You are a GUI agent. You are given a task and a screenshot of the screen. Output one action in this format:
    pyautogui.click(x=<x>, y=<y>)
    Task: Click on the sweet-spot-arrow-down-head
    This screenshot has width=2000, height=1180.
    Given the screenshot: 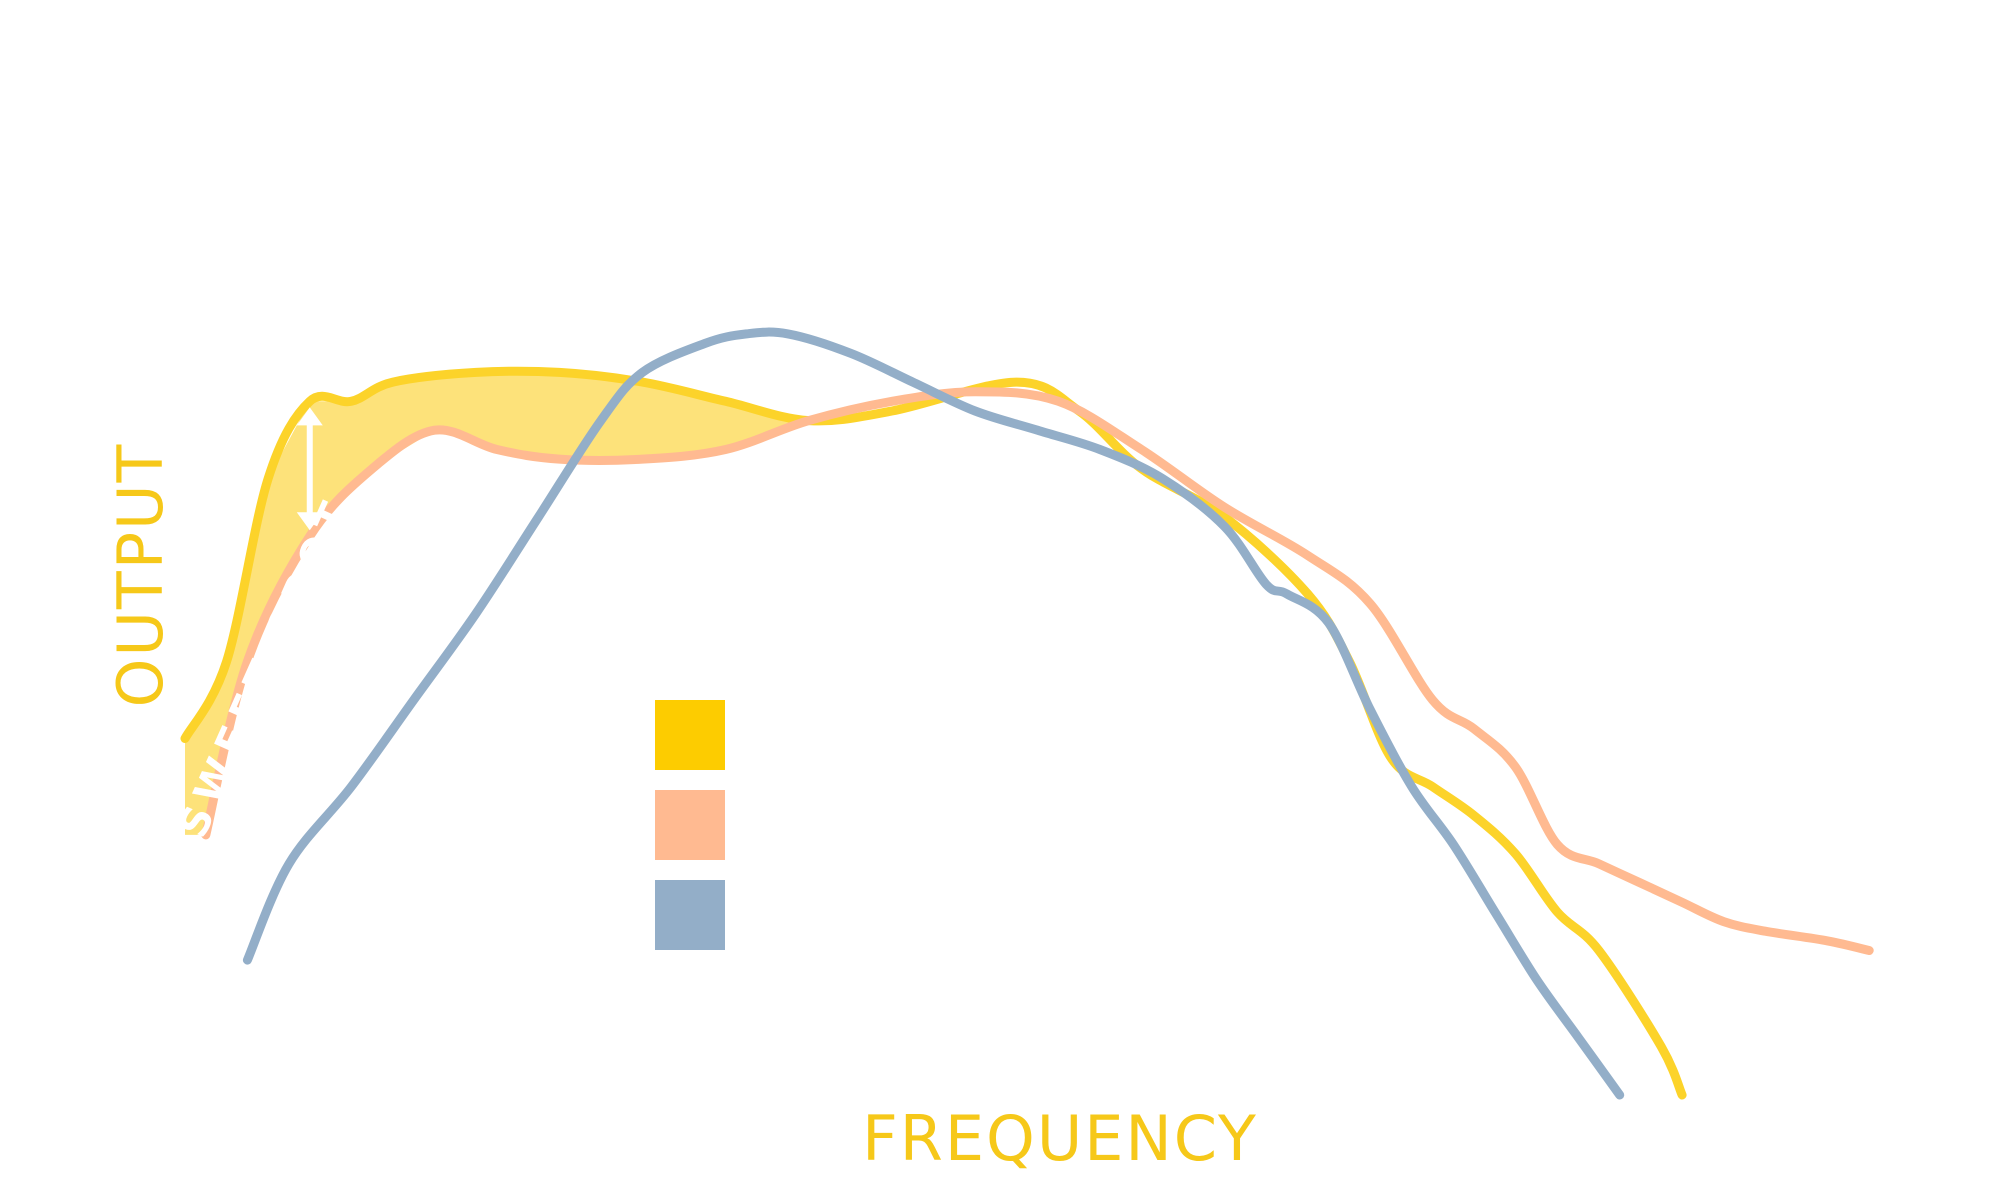 What is the action you would take?
    pyautogui.click(x=309, y=521)
    